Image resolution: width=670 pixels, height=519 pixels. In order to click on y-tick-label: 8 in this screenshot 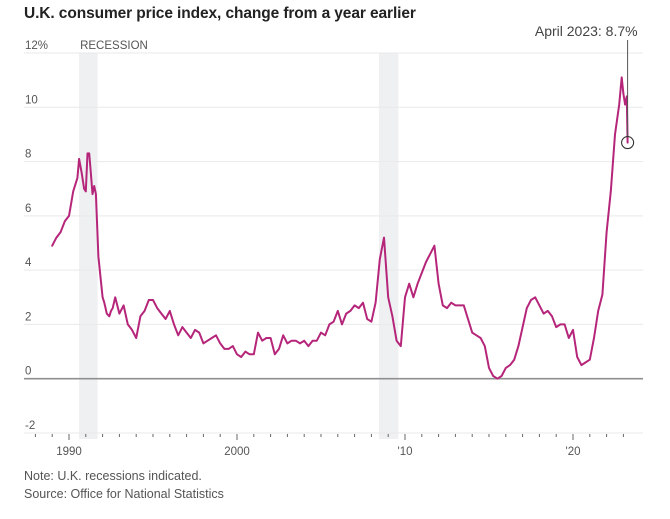, I will do `click(28, 155)`.